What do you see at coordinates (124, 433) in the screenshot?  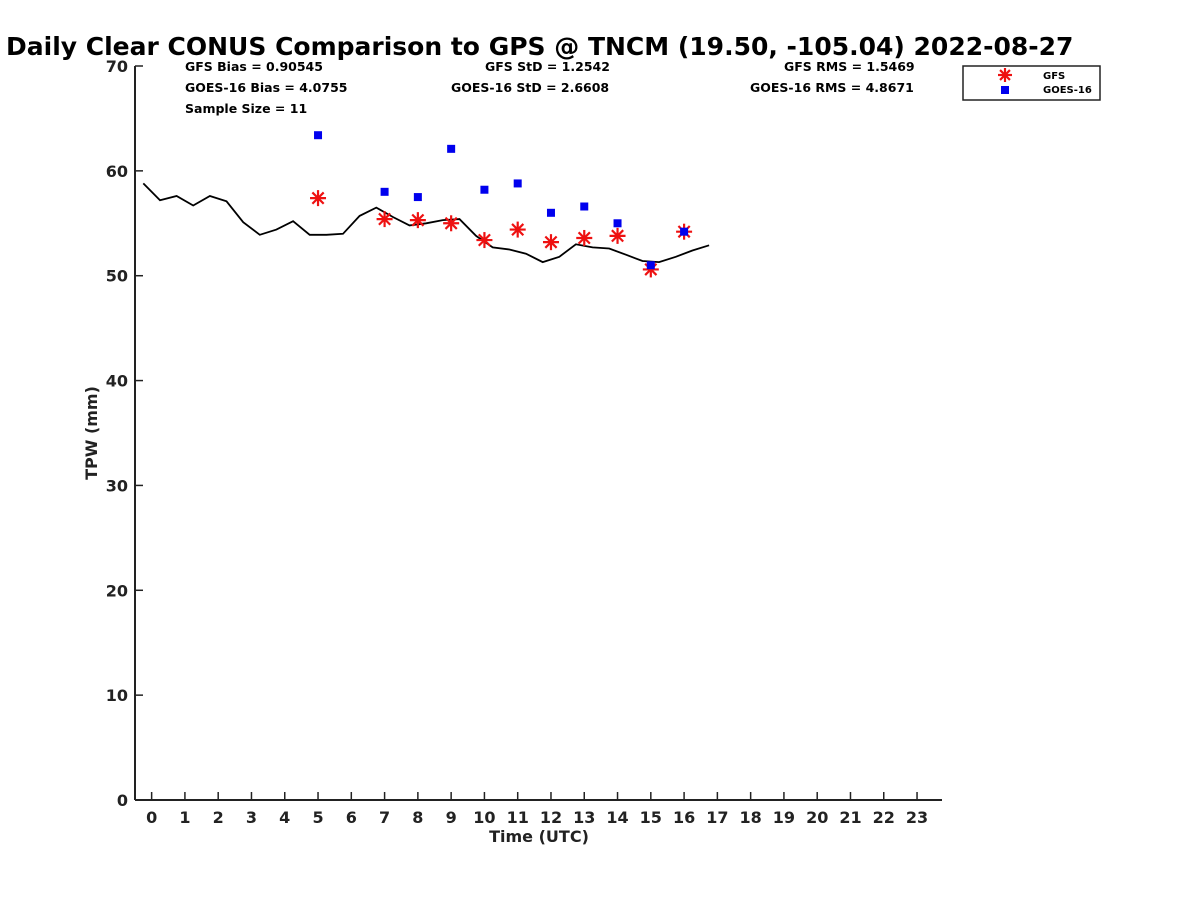 I see `y-ticks: 0 10 20 30 40 50 60 70` at bounding box center [124, 433].